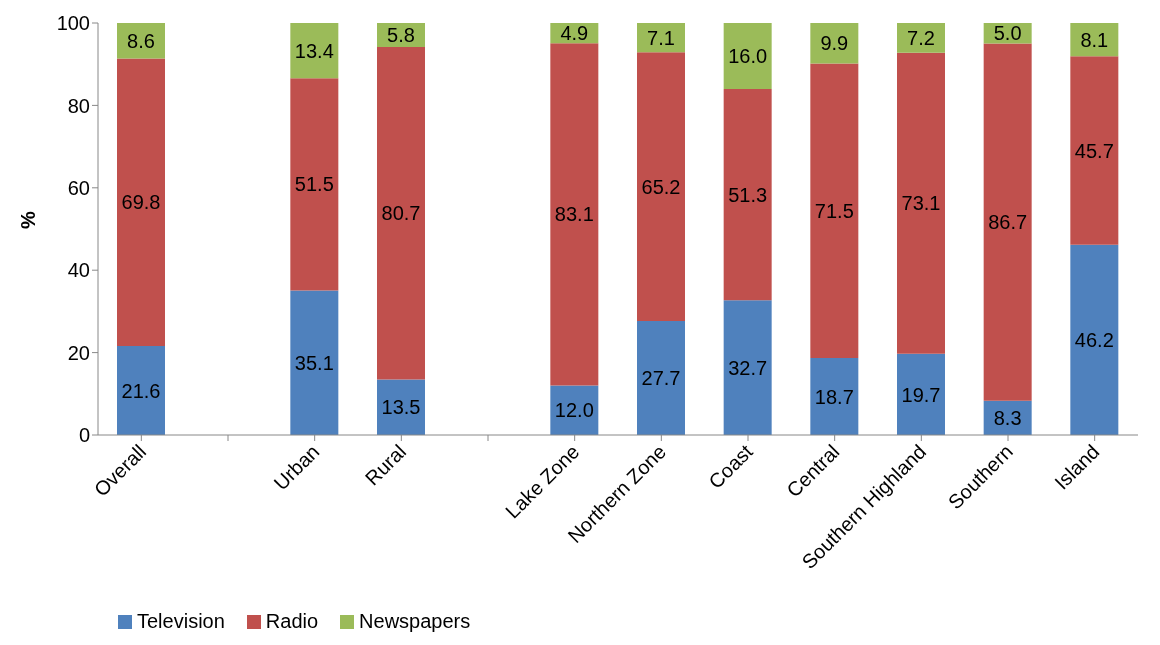  I want to click on data-label: 27.7, so click(661, 378).